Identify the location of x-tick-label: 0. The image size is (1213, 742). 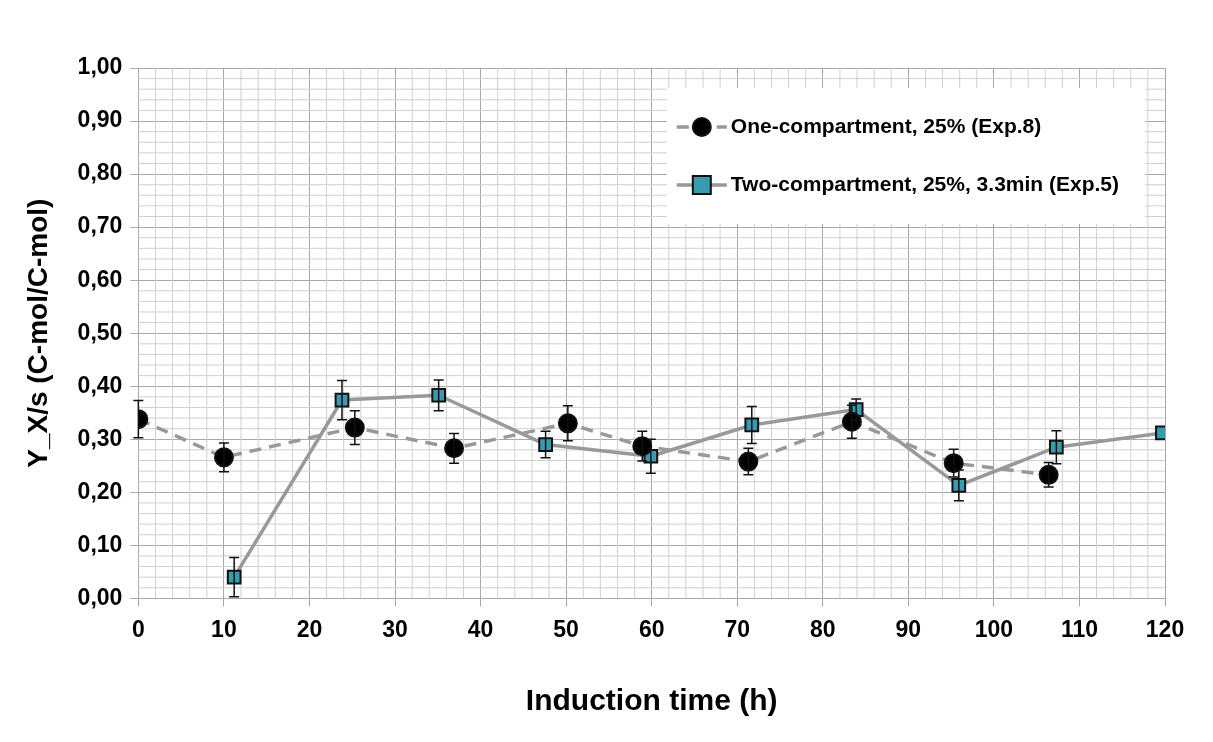
(138, 628).